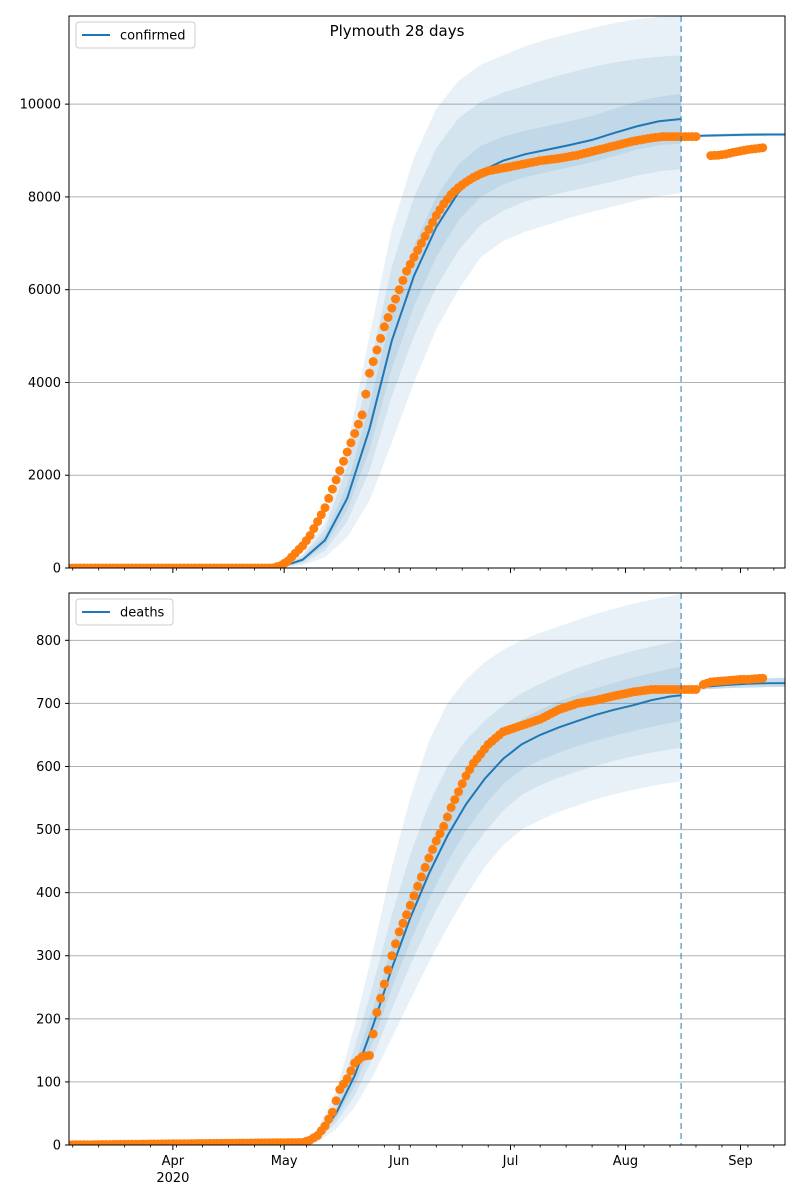 The image size is (800, 1200). Describe the element at coordinates (48, 1019) in the screenshot. I see `y-tick-label-2: 200` at that location.